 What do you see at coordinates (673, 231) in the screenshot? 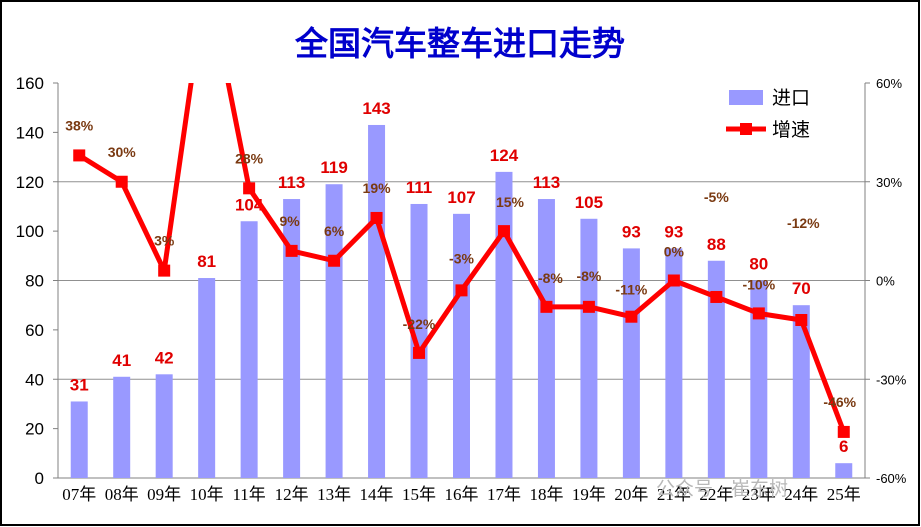
I see `bar-value-label: 93` at bounding box center [673, 231].